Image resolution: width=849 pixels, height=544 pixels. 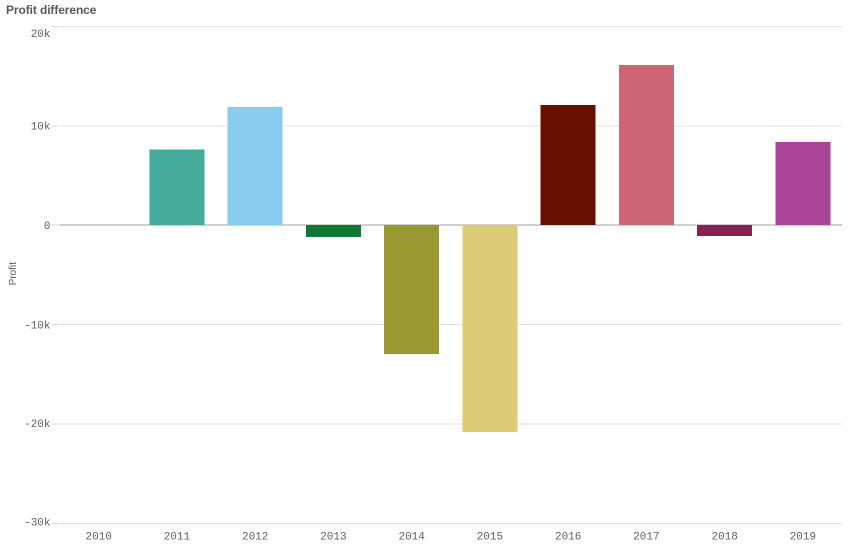 What do you see at coordinates (568, 537) in the screenshot?
I see `svg-text: 2016` at bounding box center [568, 537].